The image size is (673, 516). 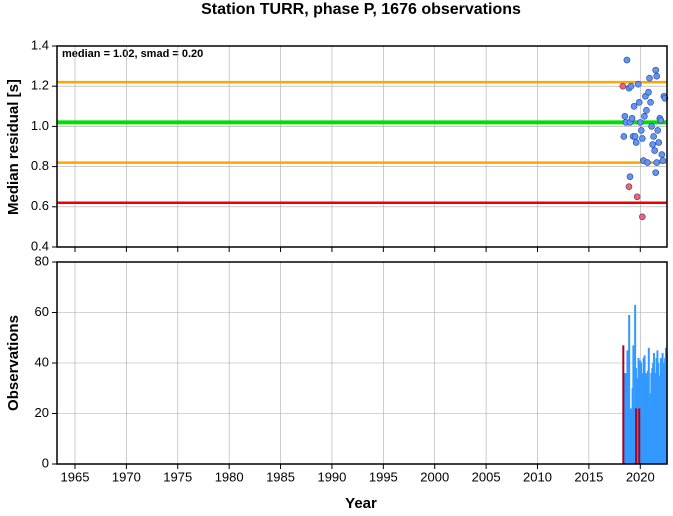 What do you see at coordinates (331, 476) in the screenshot?
I see `x-tick-label: 1990` at bounding box center [331, 476].